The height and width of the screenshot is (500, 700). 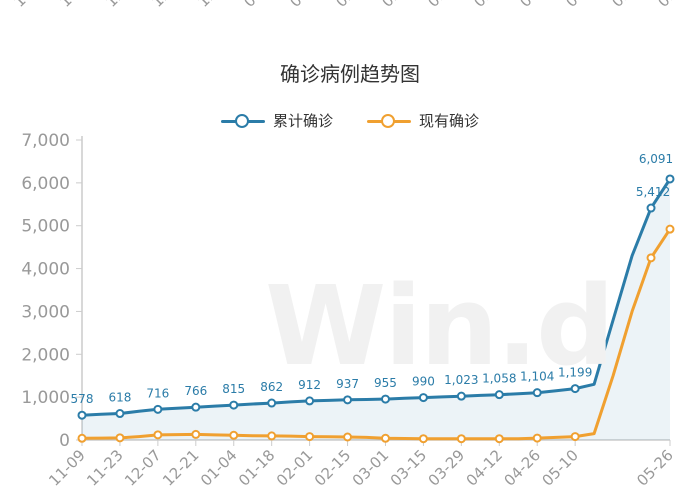 What do you see at coordinates (157, 393) in the screenshot?
I see `data-label: 716` at bounding box center [157, 393].